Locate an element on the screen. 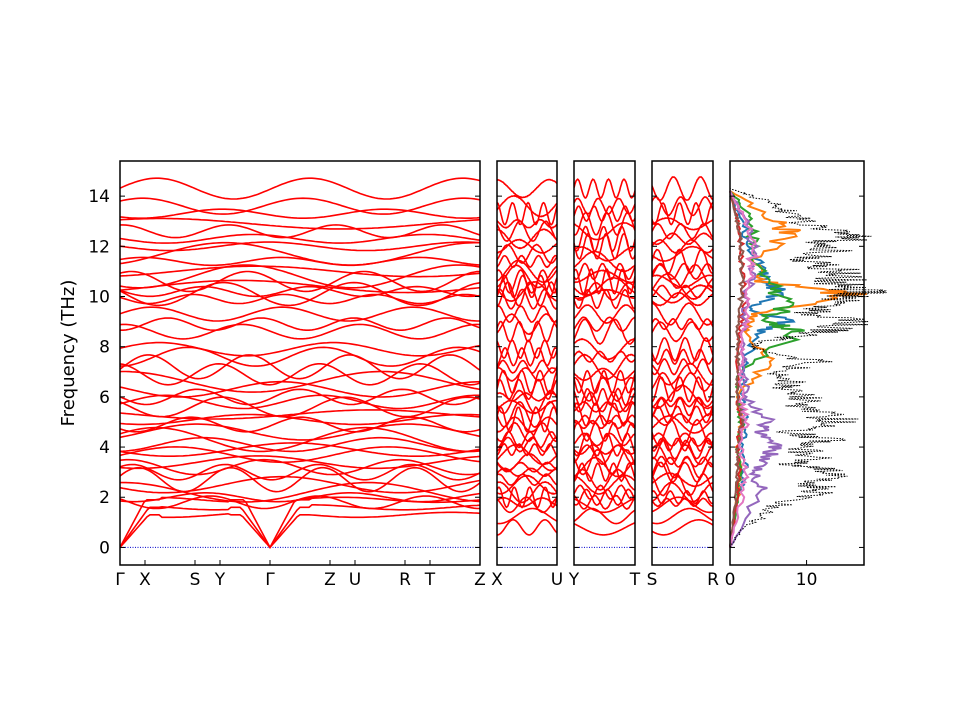 Image resolution: width=960 pixels, height=720 pixels. total-dos-line is located at coordinates (808, 368).